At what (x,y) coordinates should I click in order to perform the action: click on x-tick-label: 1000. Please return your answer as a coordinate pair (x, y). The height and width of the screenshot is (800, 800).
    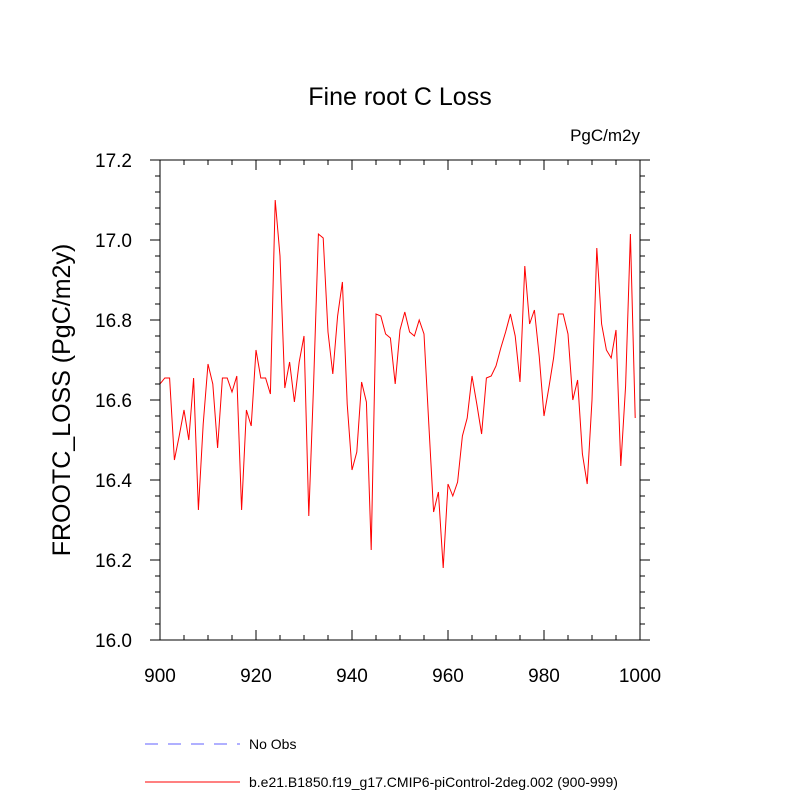
    Looking at the image, I should click on (640, 676).